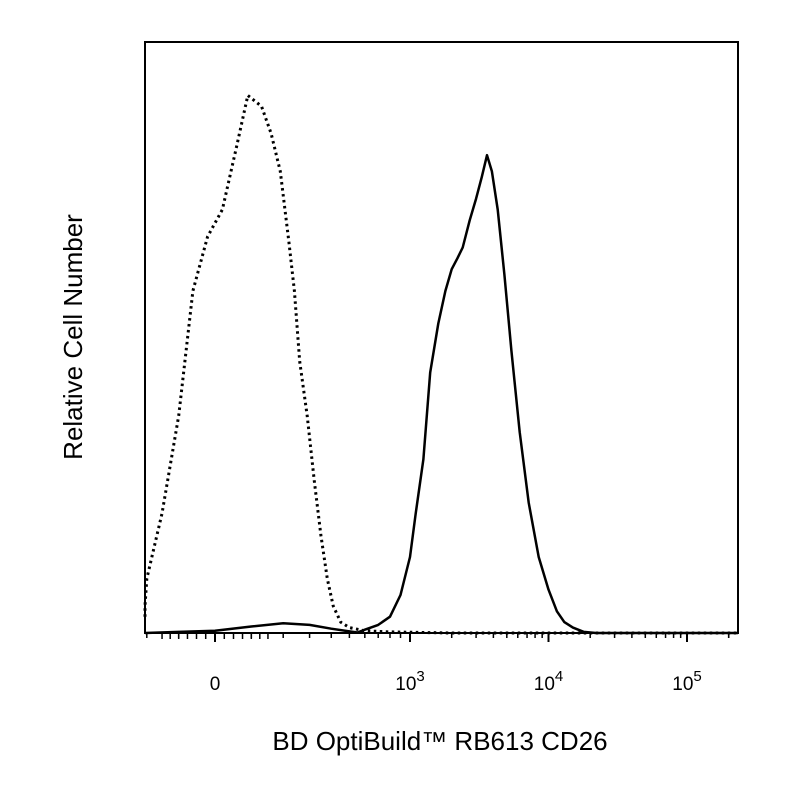  I want to click on x-tick-label: 0, so click(215, 684).